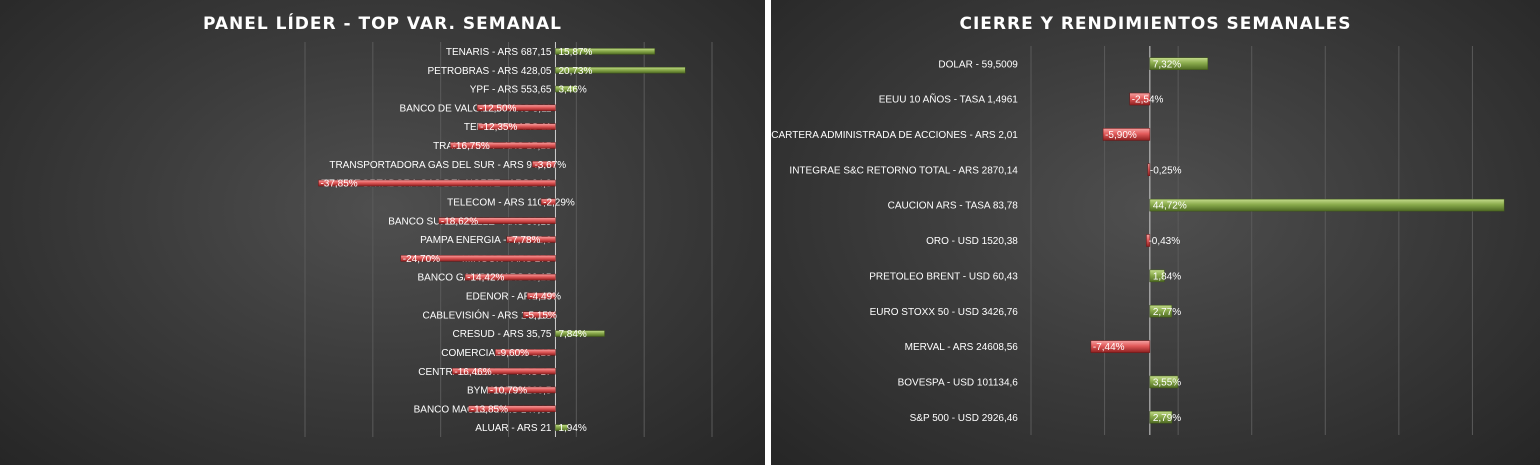  I want to click on data-label: -9,60%, so click(513, 353).